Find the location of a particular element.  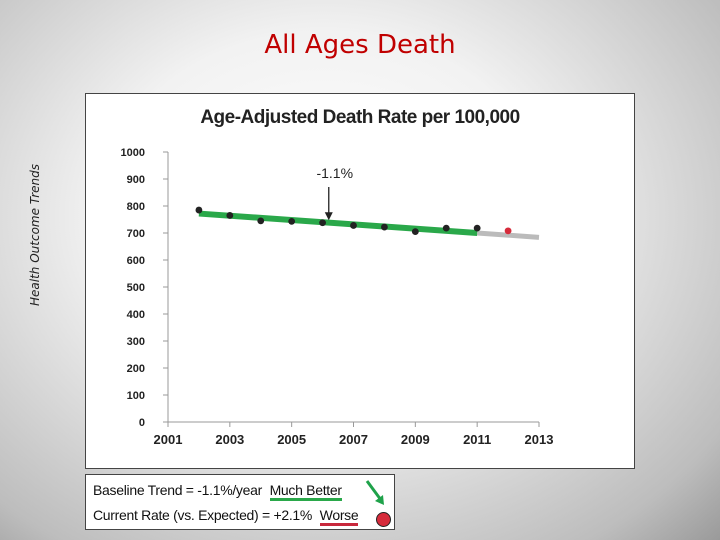

baseline-value: -1.1%/year is located at coordinates (229, 490).